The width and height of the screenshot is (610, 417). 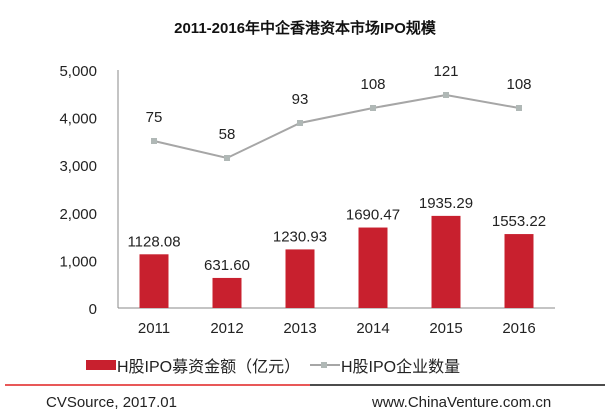 I want to click on line-data-label: 93, so click(x=300, y=99).